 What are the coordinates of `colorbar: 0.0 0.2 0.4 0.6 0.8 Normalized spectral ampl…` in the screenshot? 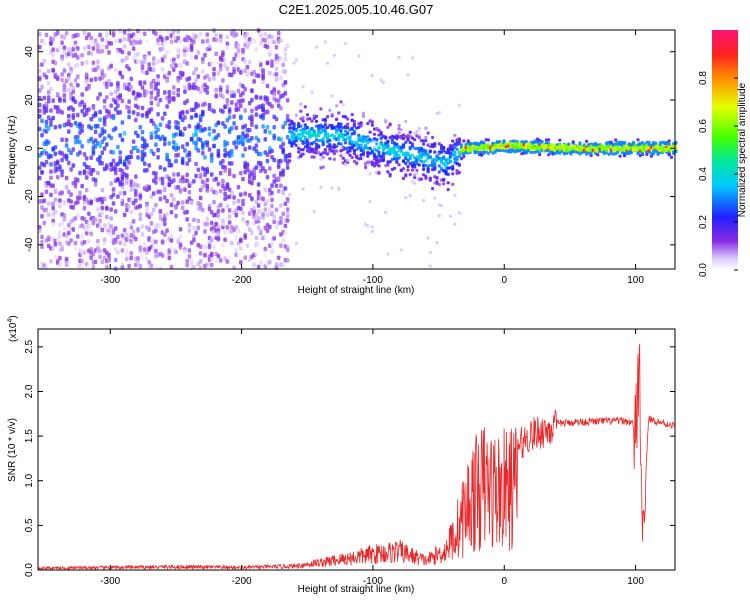 It's located at (723, 153).